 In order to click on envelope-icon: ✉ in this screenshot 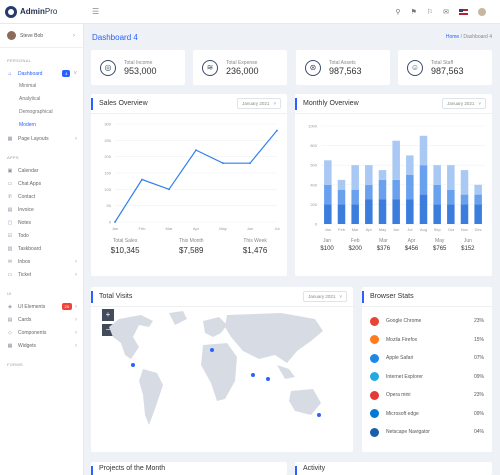, I will do `click(446, 12)`.